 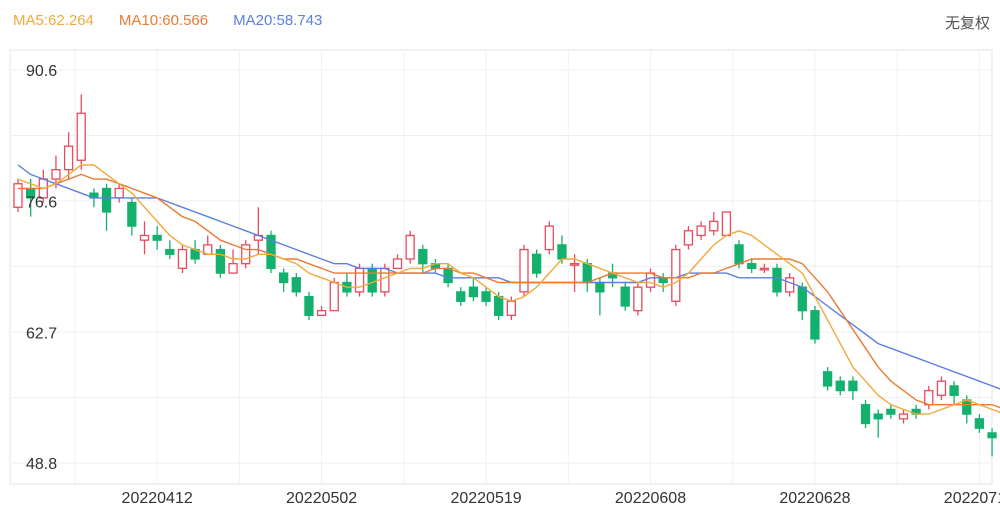 What do you see at coordinates (967, 23) in the screenshot?
I see `price-adjust-toggle: 无复权` at bounding box center [967, 23].